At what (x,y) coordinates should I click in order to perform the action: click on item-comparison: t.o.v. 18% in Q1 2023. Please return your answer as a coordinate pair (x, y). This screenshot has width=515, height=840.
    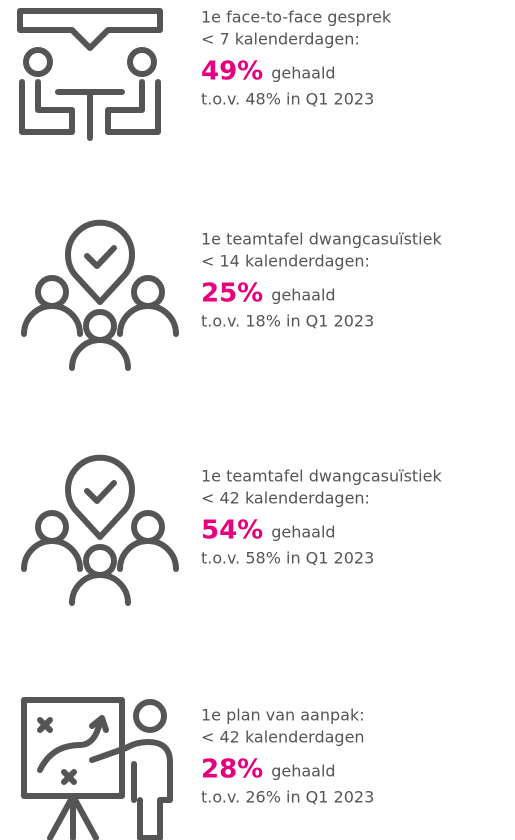
    Looking at the image, I should click on (287, 321).